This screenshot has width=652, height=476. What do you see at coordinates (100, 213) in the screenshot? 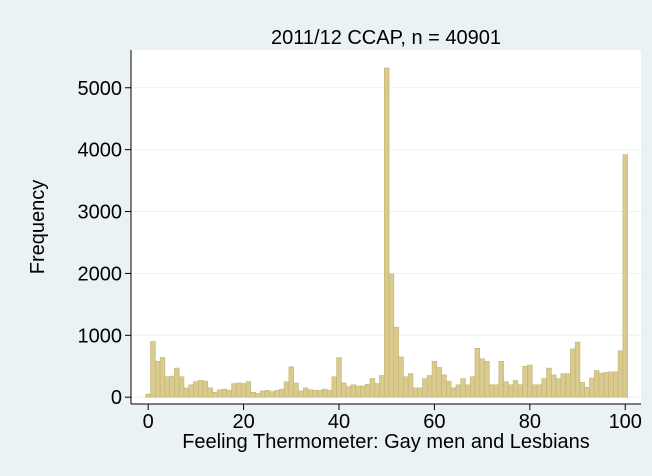
I see `y-tick-label: 3000` at bounding box center [100, 213].